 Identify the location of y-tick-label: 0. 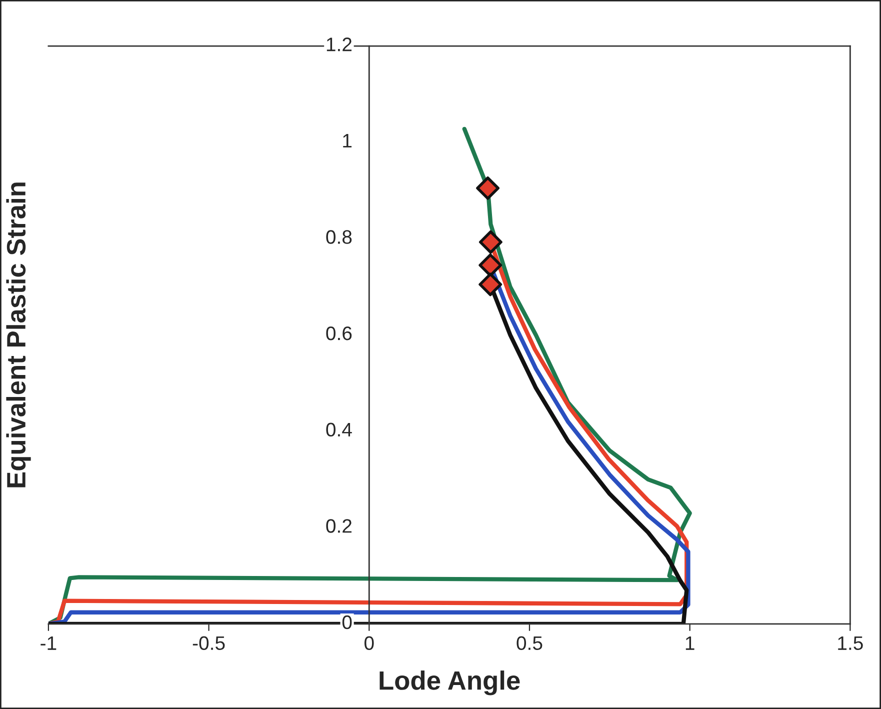
(347, 622).